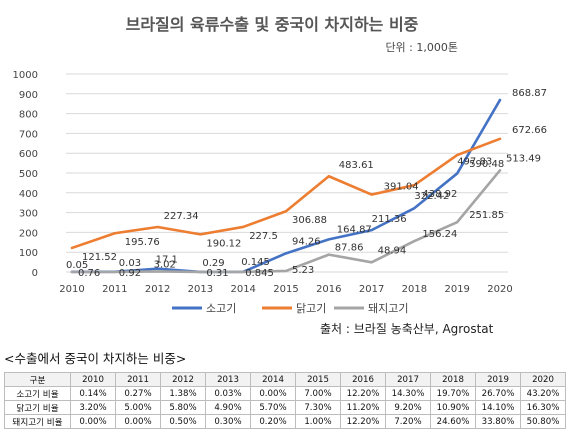 Image resolution: width=572 pixels, height=431 pixels. Describe the element at coordinates (259, 273) in the screenshot. I see `data-label: 0.845` at that location.